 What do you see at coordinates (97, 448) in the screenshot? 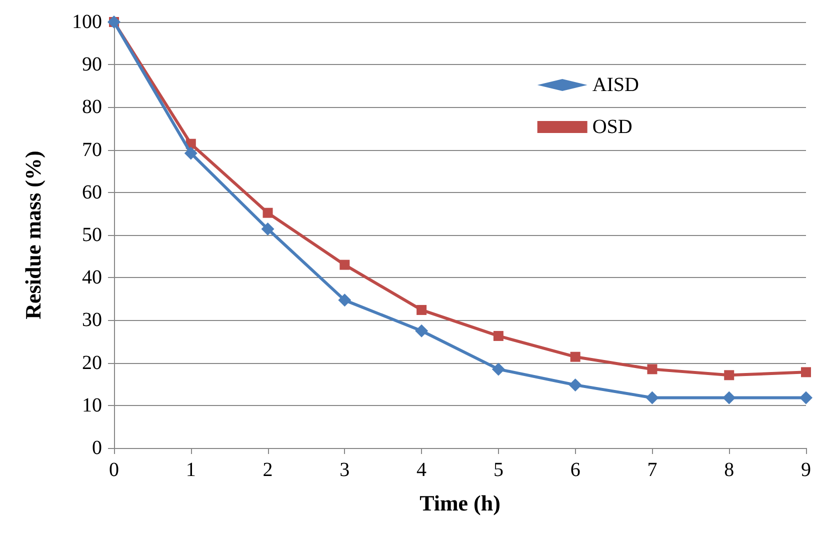
I see `y-tick-label: 0` at bounding box center [97, 448].